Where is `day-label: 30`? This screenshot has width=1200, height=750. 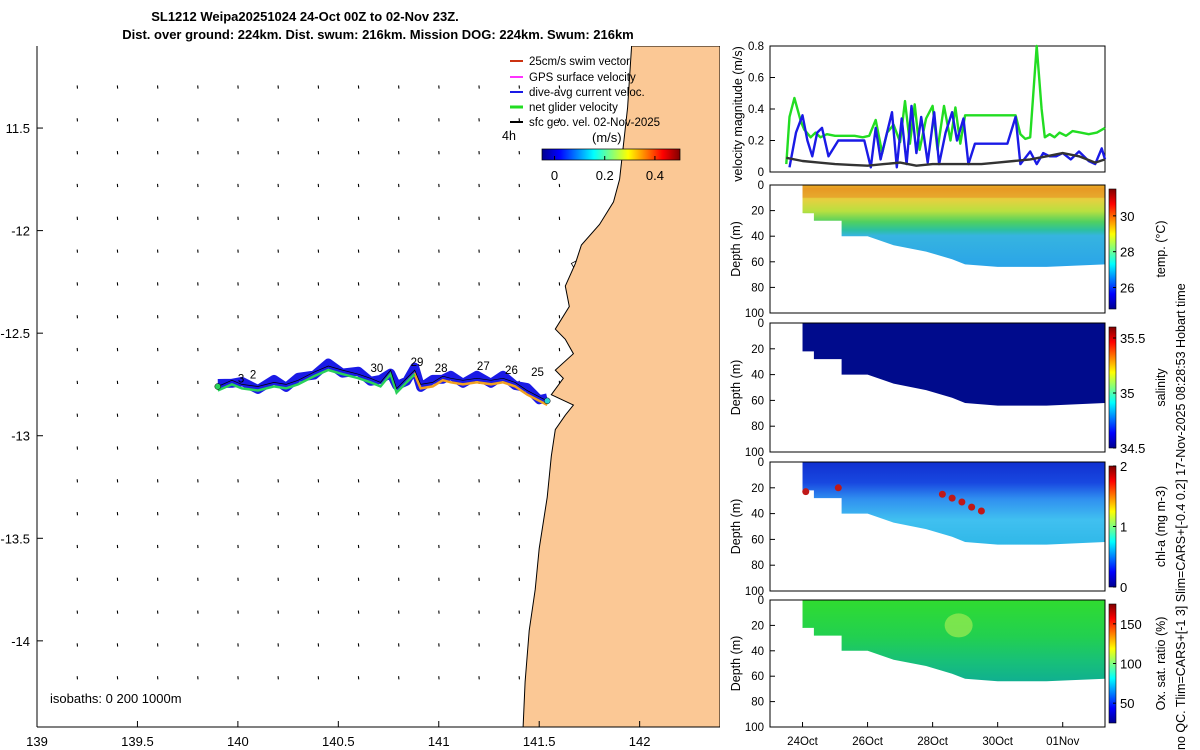 day-label: 30 is located at coordinates (376, 369).